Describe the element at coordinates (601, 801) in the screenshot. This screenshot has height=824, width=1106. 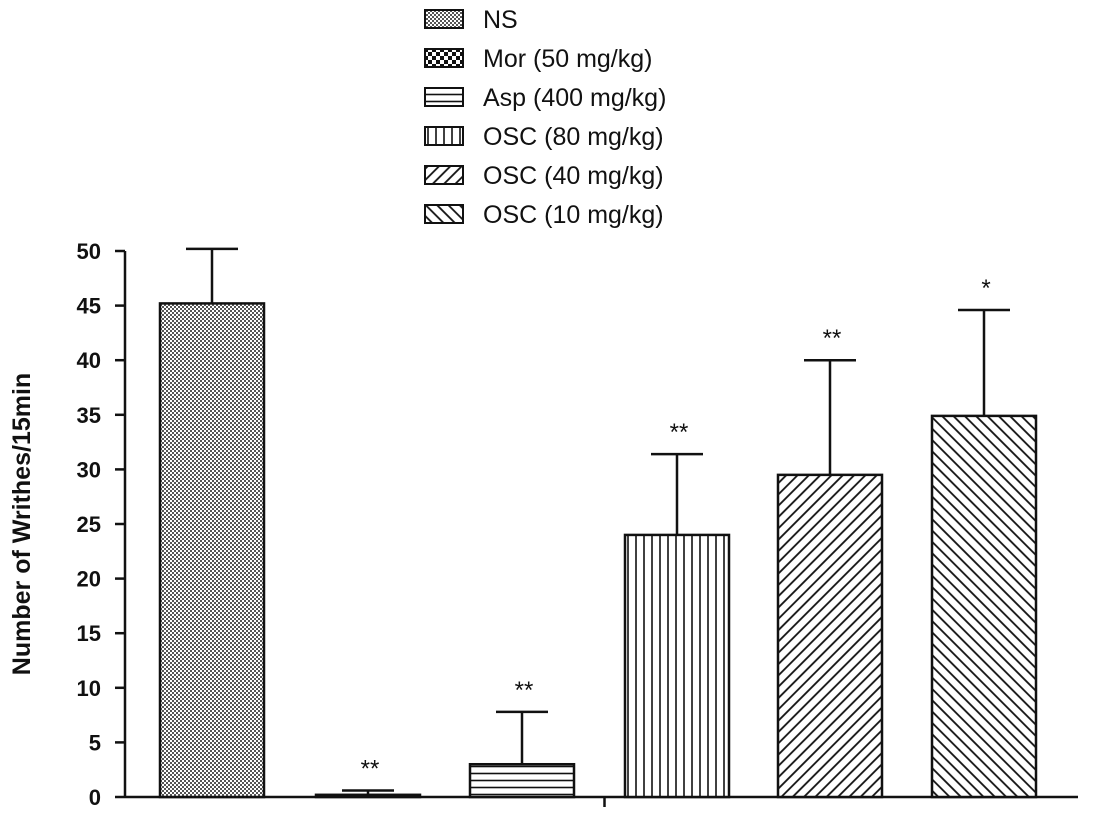
I see `x-axis` at that location.